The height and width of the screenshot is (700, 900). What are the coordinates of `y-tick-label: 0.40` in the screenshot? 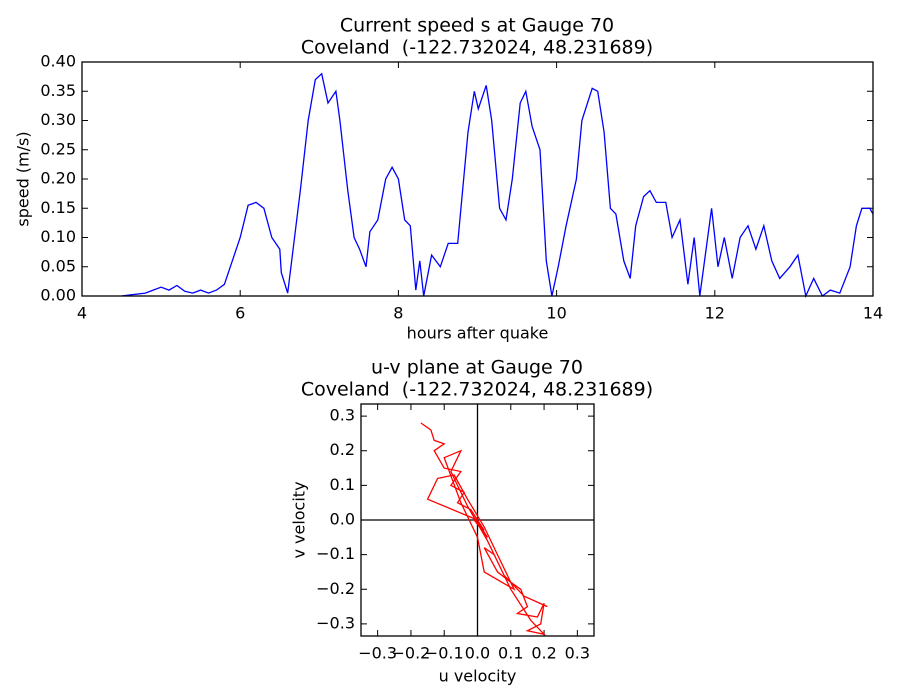 It's located at (58, 61).